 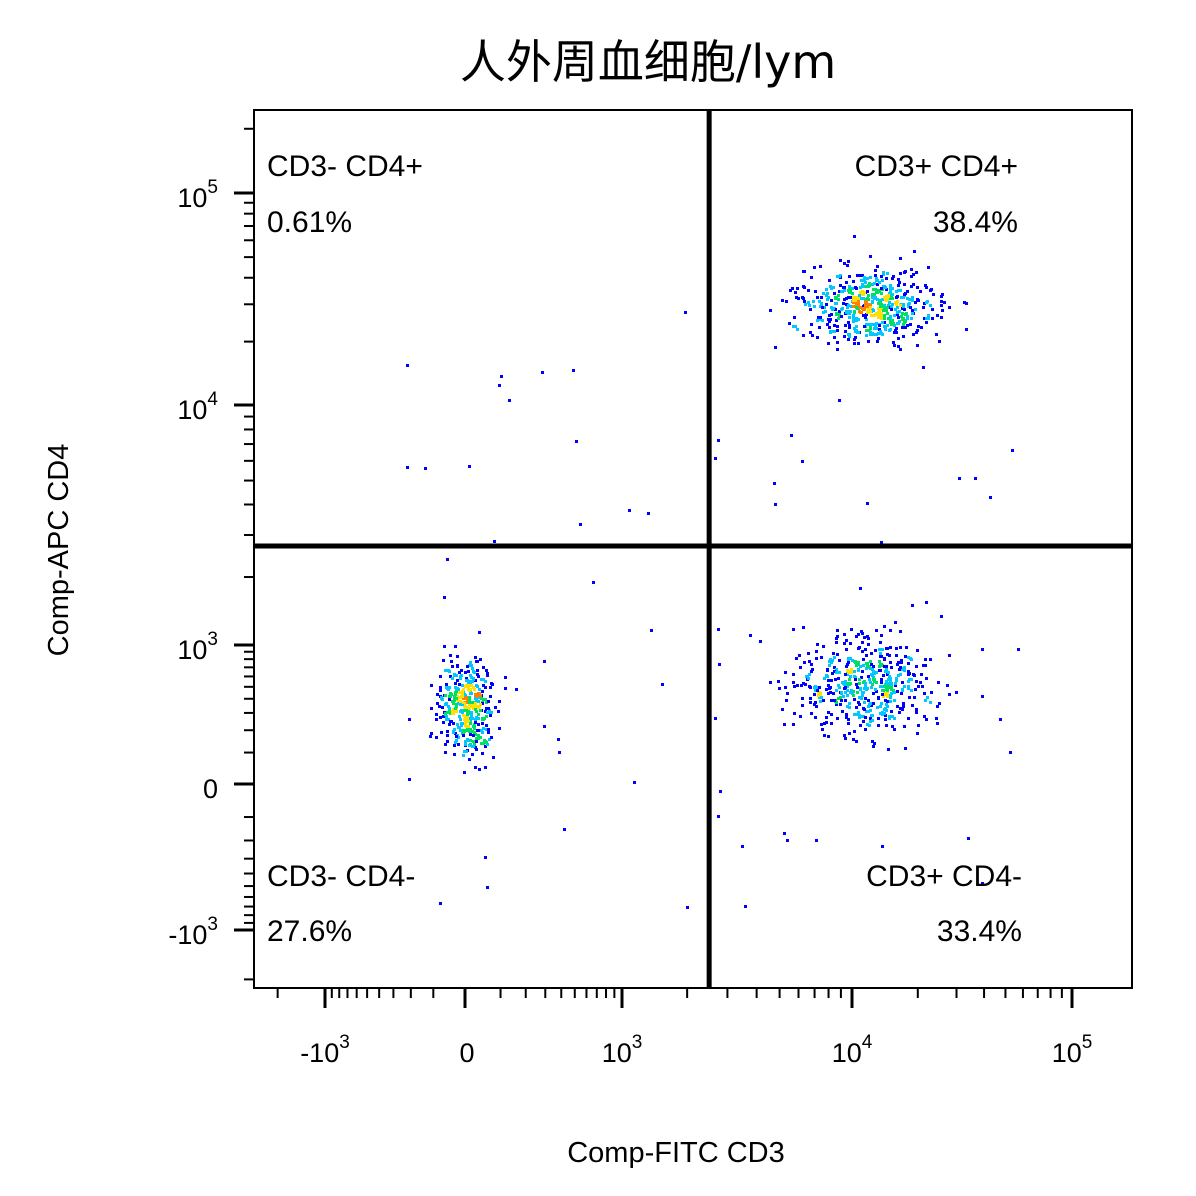 I want to click on quadrant-percent: 0.61%, so click(x=309, y=222).